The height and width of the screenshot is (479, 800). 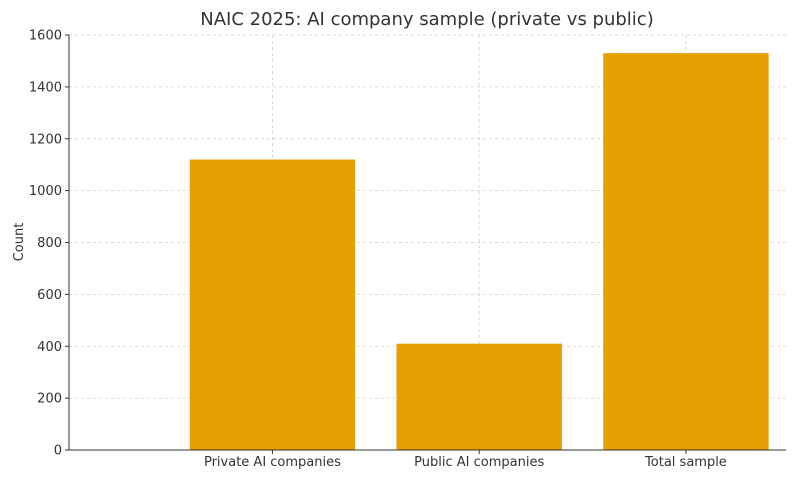 I want to click on y-axis-label: Count, so click(x=19, y=242).